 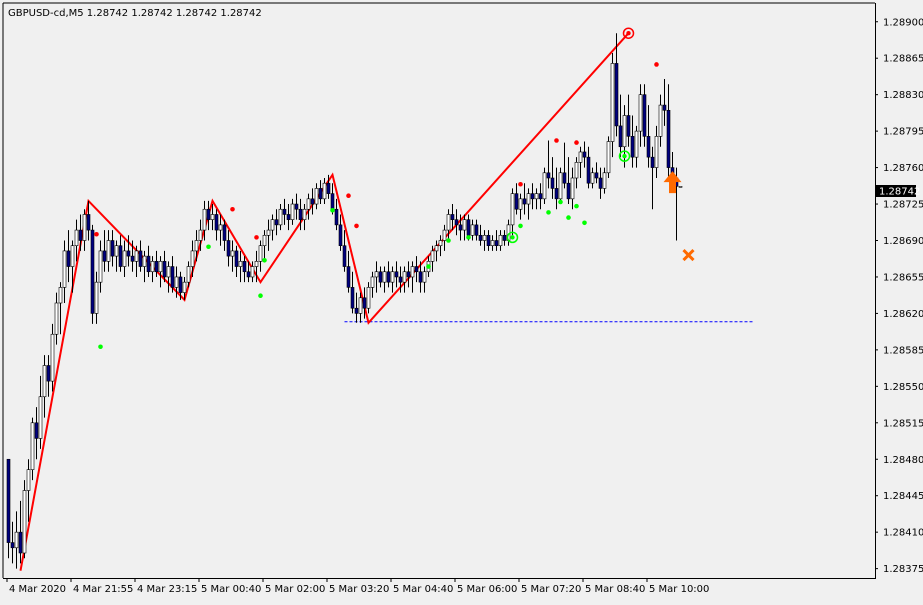 What do you see at coordinates (898, 191) in the screenshot?
I see `last-price-label: 1.28742` at bounding box center [898, 191].